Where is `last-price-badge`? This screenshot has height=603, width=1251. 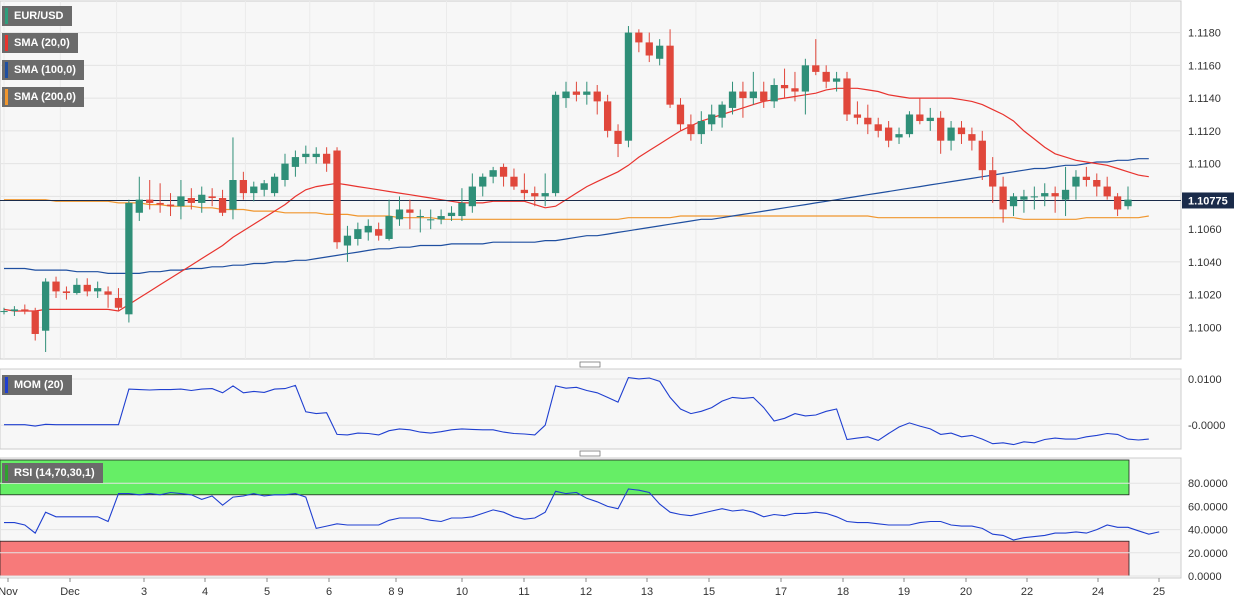
last-price-badge is located at coordinates (1208, 200).